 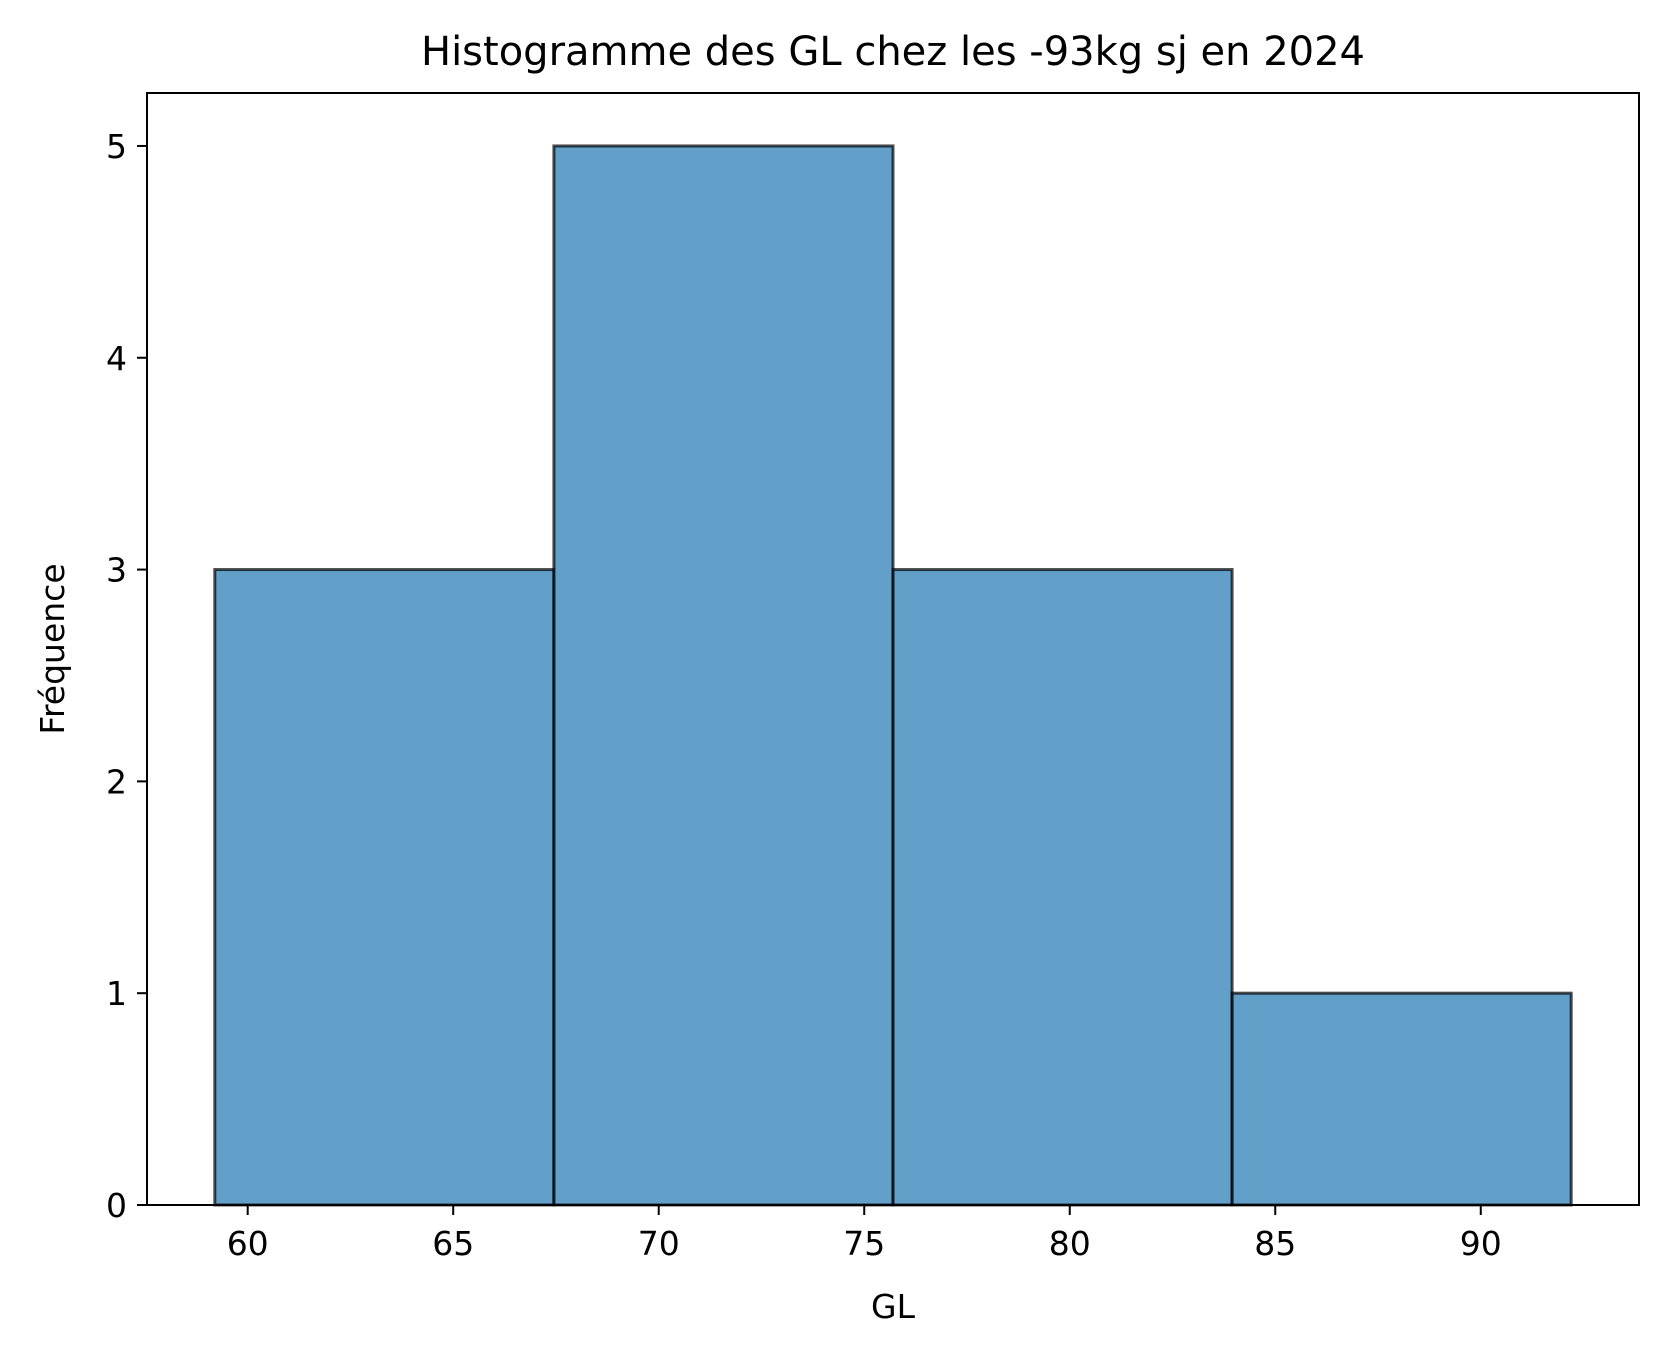 I want to click on y-tick-label: 4, so click(x=116, y=358).